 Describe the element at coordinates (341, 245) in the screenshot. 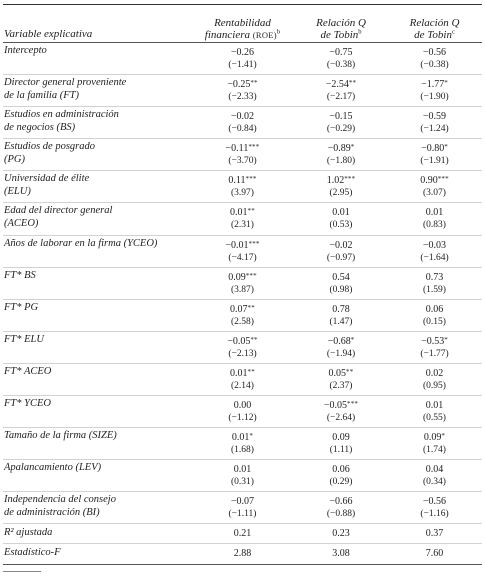

I see `coefficient-line: −0.02` at that location.